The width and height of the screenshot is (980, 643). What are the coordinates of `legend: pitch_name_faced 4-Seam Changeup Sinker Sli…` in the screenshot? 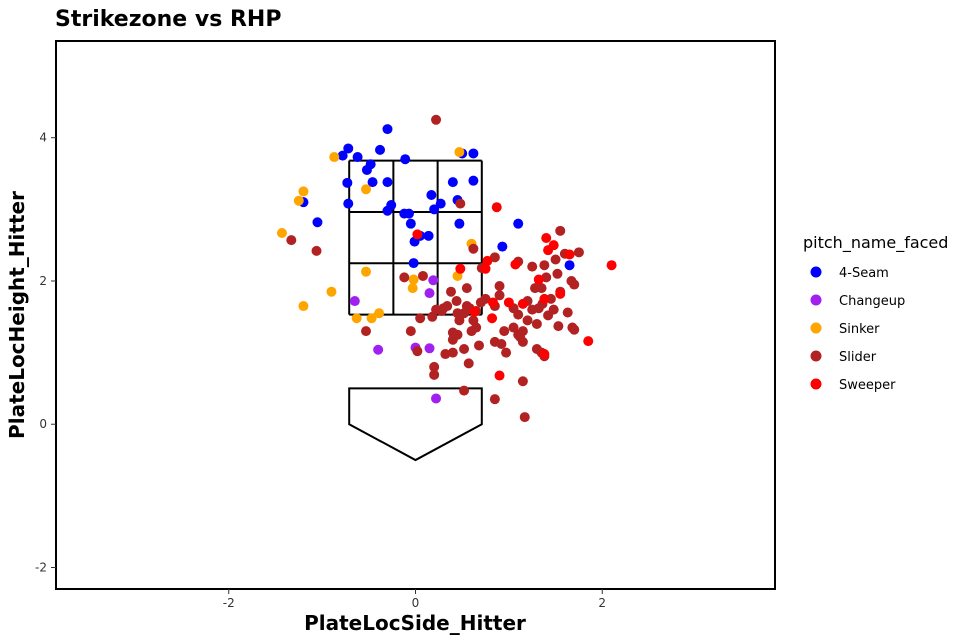 It's located at (875, 313).